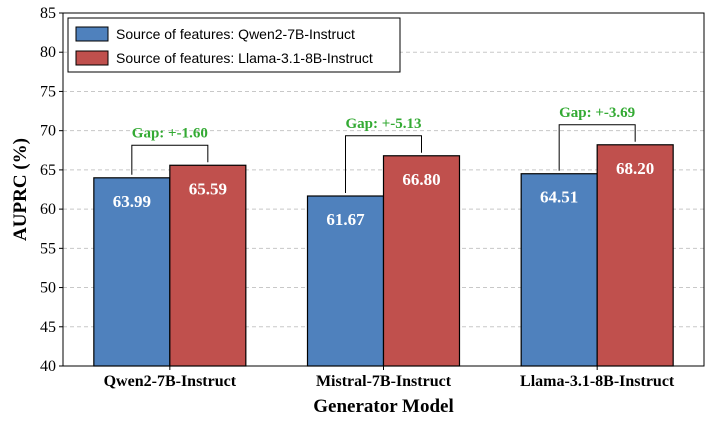  What do you see at coordinates (383, 406) in the screenshot?
I see `x-axis-title: Generator Model` at bounding box center [383, 406].